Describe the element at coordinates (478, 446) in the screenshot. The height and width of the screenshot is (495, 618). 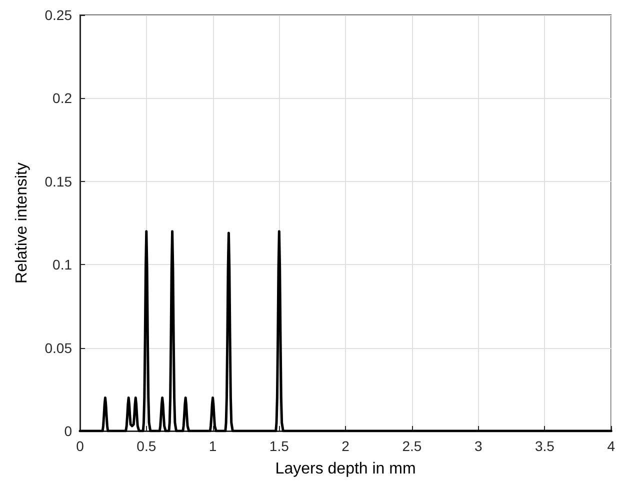
I see `x-tick-label: 3` at that location.